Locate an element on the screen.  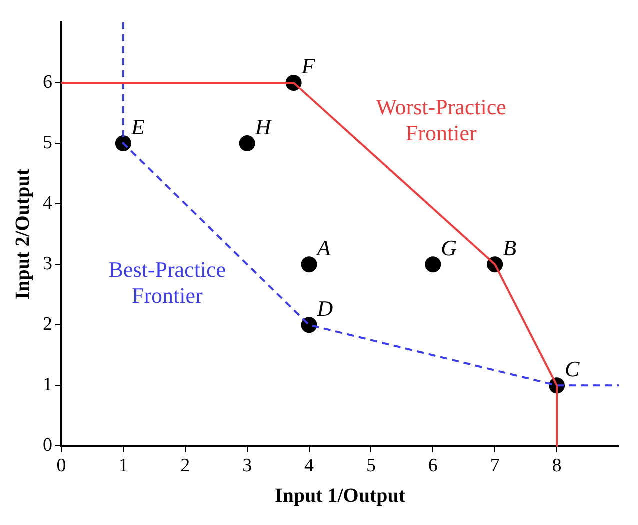
annotation: B is located at coordinates (510, 247).